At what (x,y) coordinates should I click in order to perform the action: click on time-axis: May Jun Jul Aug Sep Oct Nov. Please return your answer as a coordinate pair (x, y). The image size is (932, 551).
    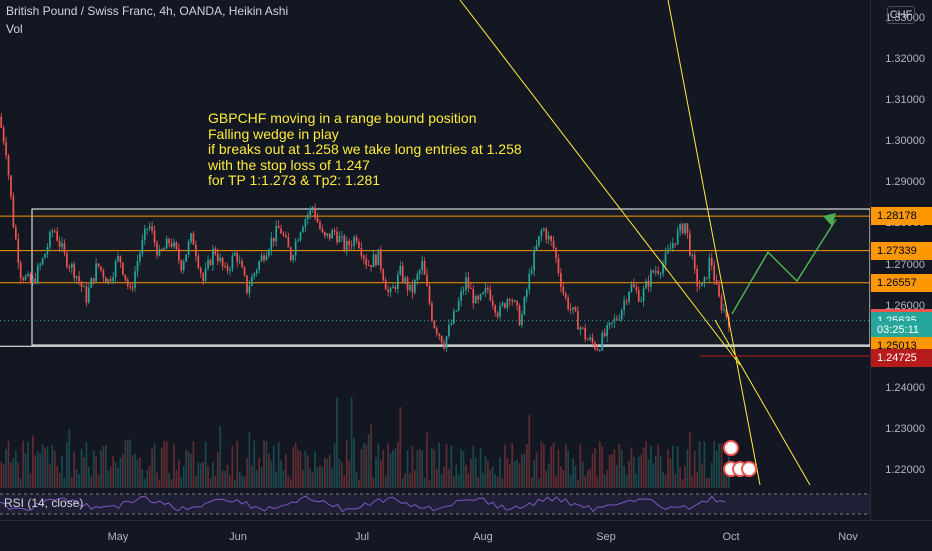
    Looking at the image, I should click on (466, 535).